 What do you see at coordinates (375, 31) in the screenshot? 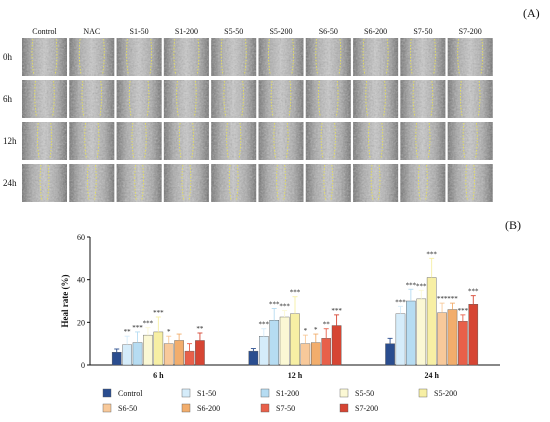
I see `column-label: S6-200` at bounding box center [375, 31].